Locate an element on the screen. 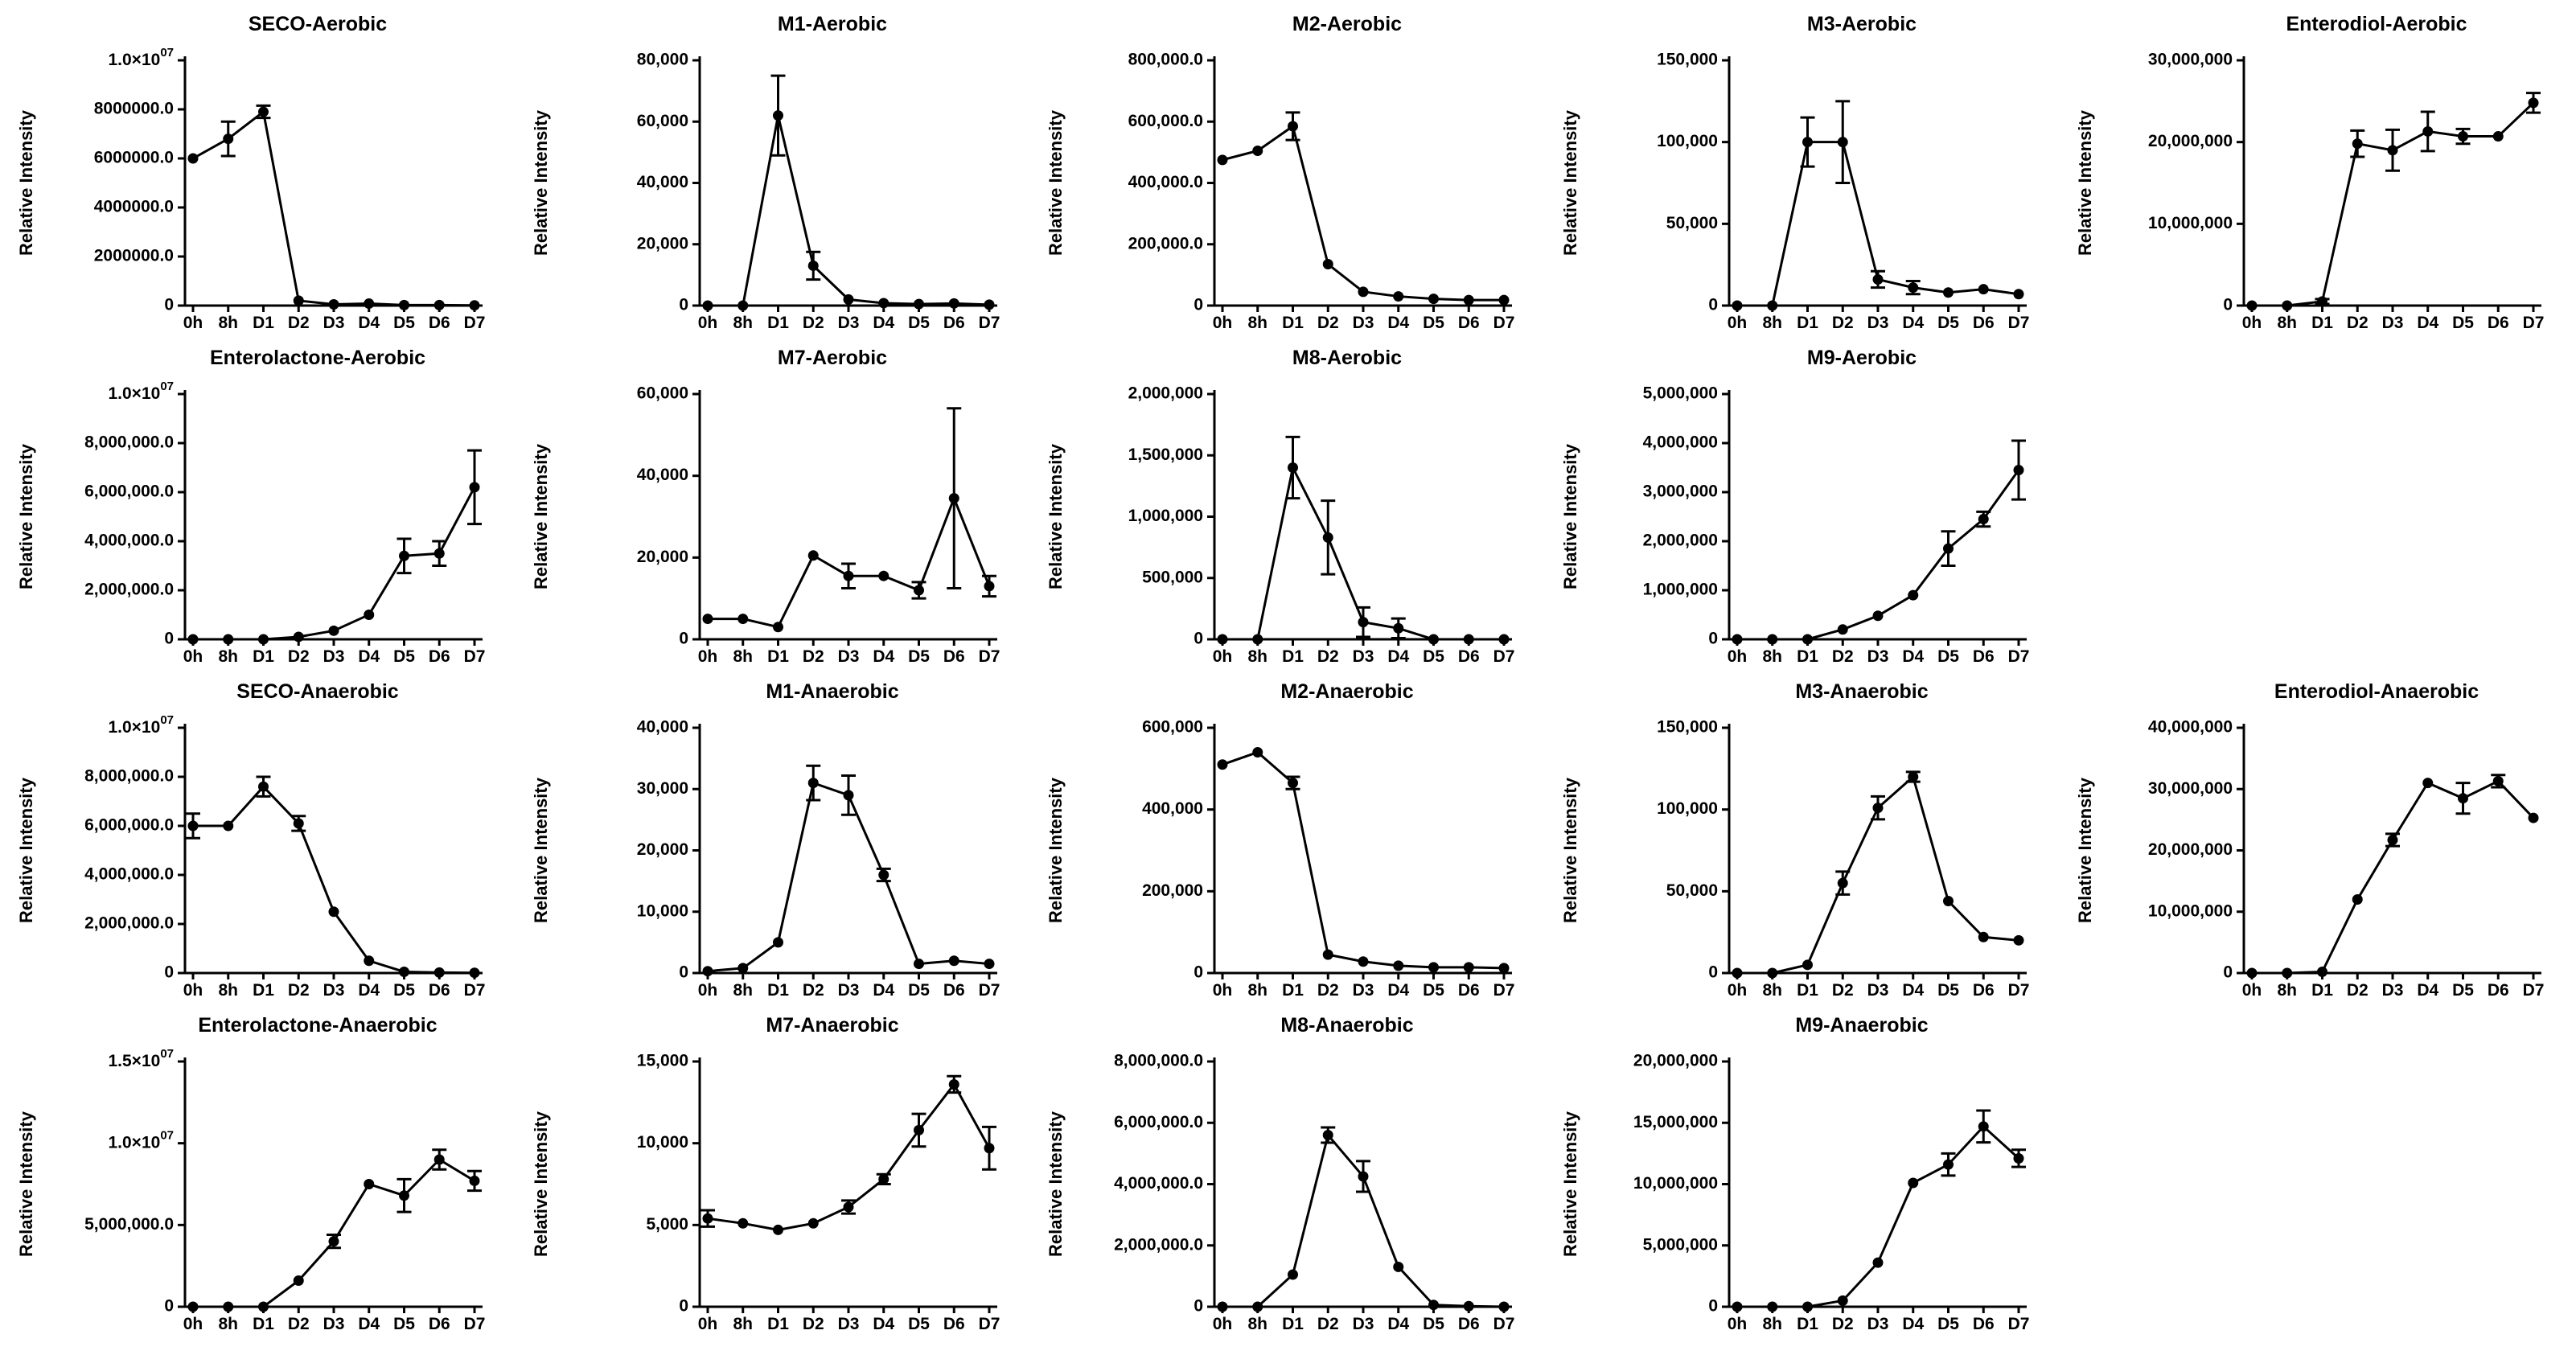 The width and height of the screenshot is (2576, 1355). y-tick-label: 5,000,000.0 is located at coordinates (129, 1224).